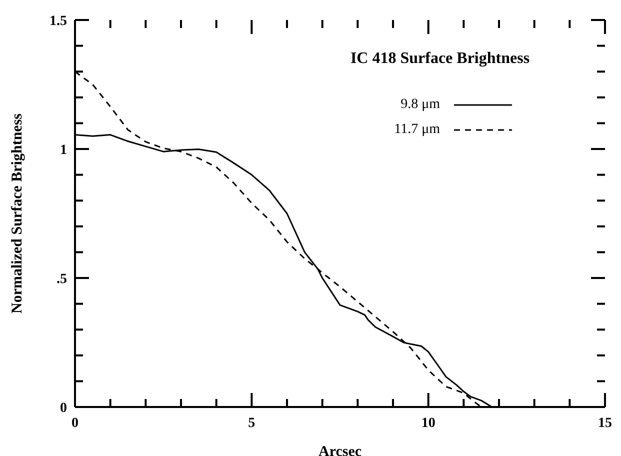 Image resolution: width=621 pixels, height=456 pixels. I want to click on legend-label: 11.7 μm, so click(416, 130).